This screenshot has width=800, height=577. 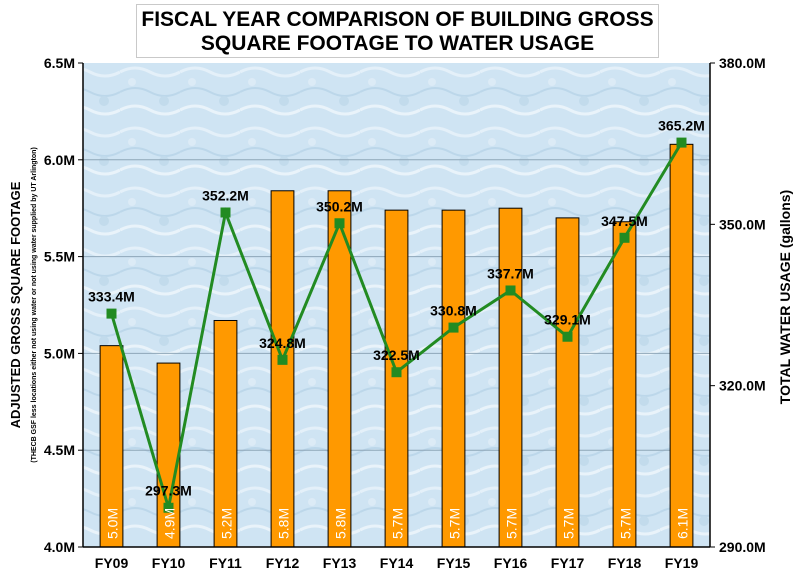 What do you see at coordinates (225, 196) in the screenshot?
I see `water-usage-label: 352.2M` at bounding box center [225, 196].